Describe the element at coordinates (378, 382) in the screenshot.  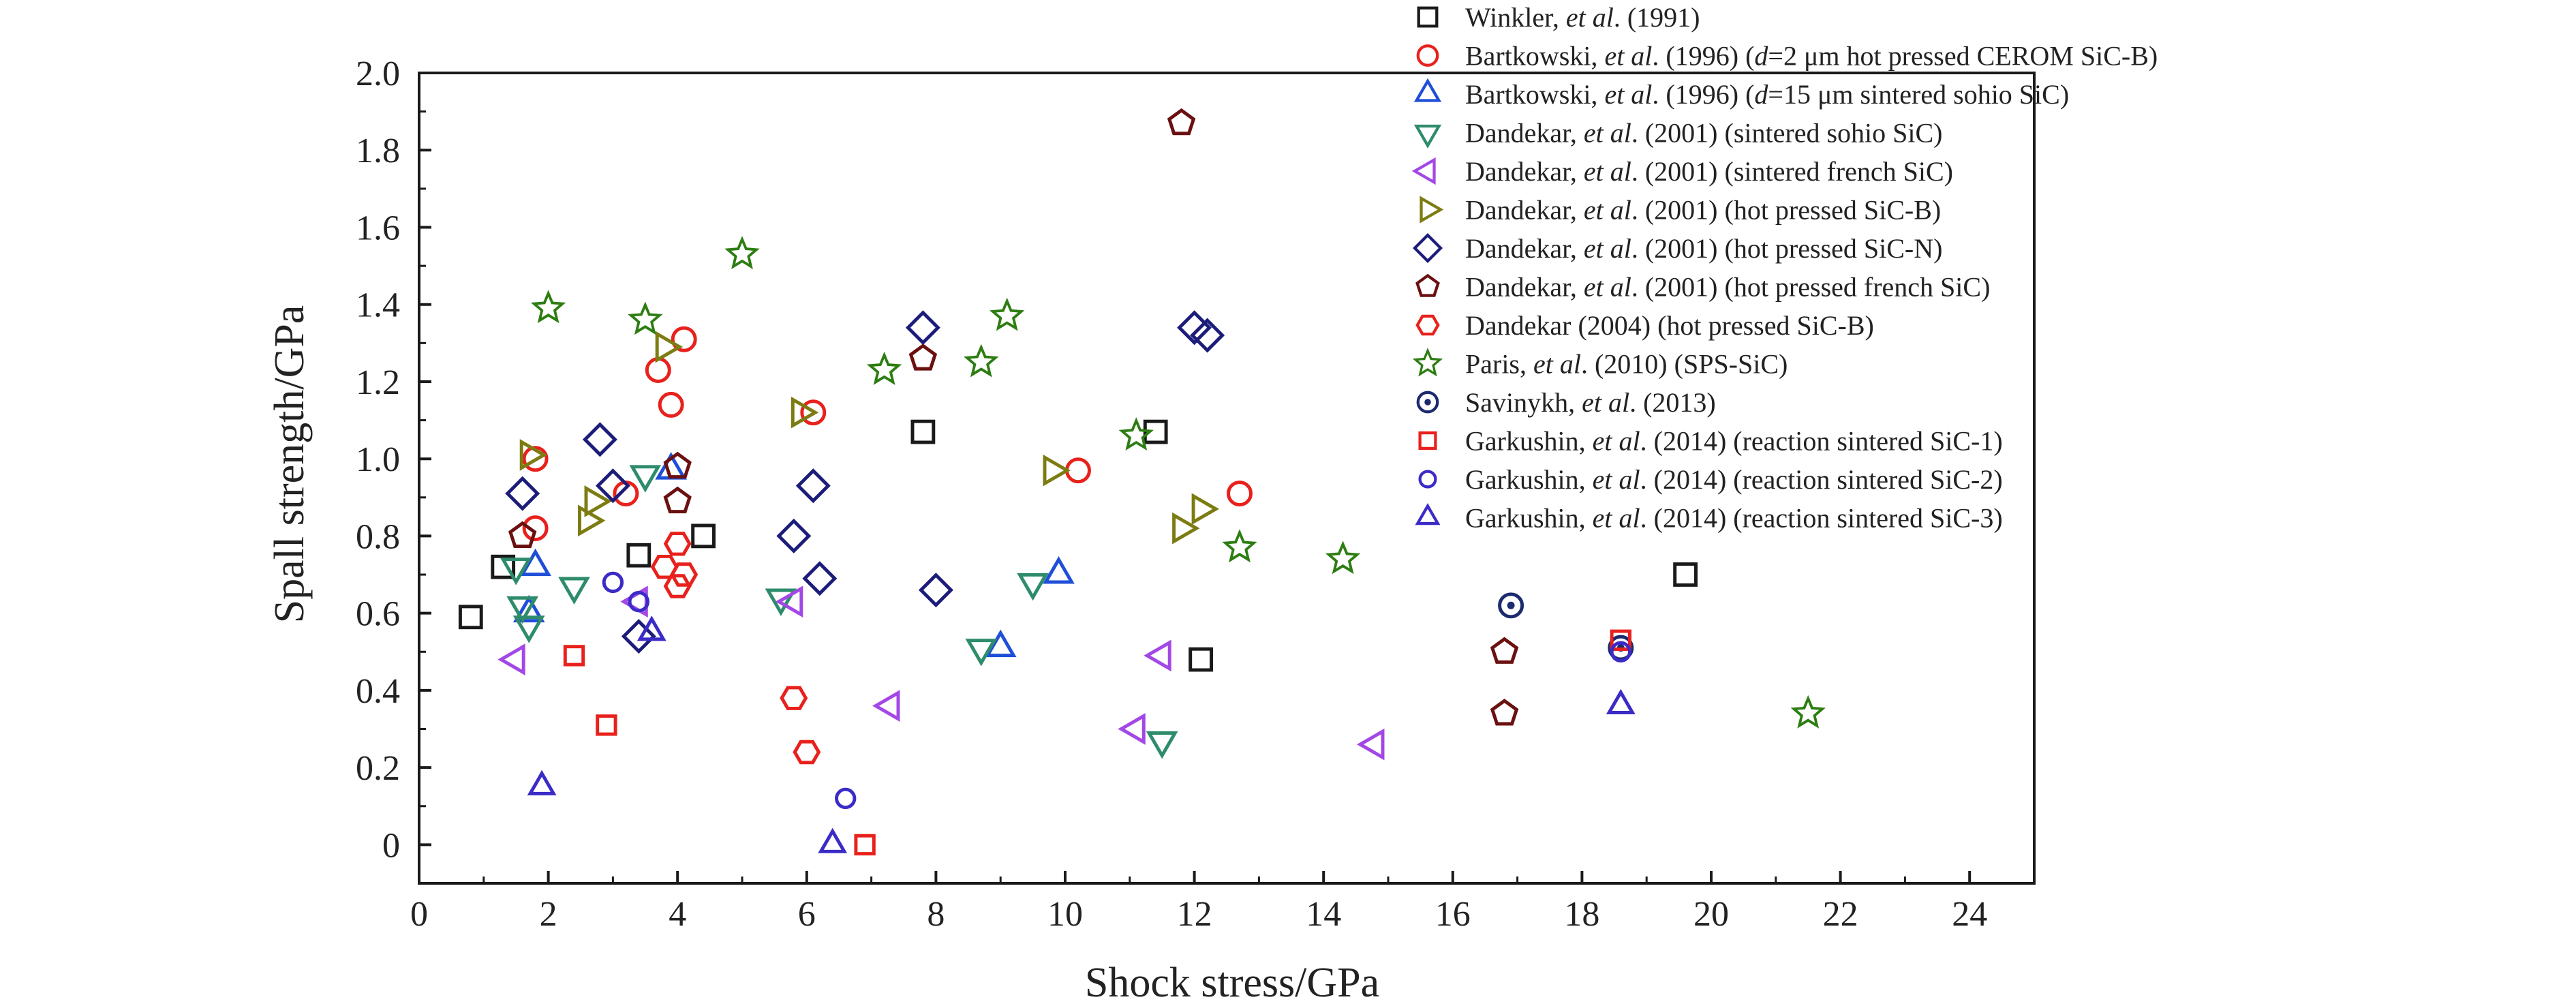
I see `y-tick-label: 1.2` at that location.